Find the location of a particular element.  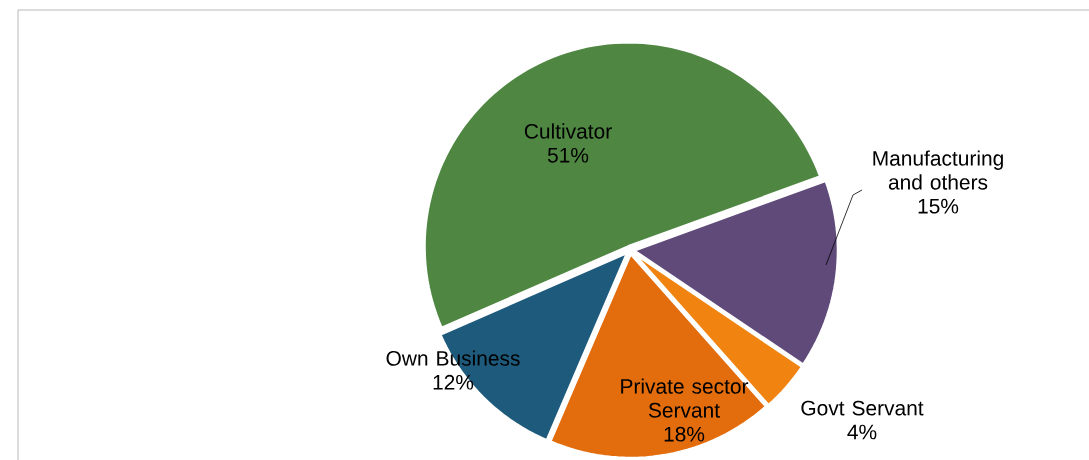

data-label: 18% is located at coordinates (684, 434).